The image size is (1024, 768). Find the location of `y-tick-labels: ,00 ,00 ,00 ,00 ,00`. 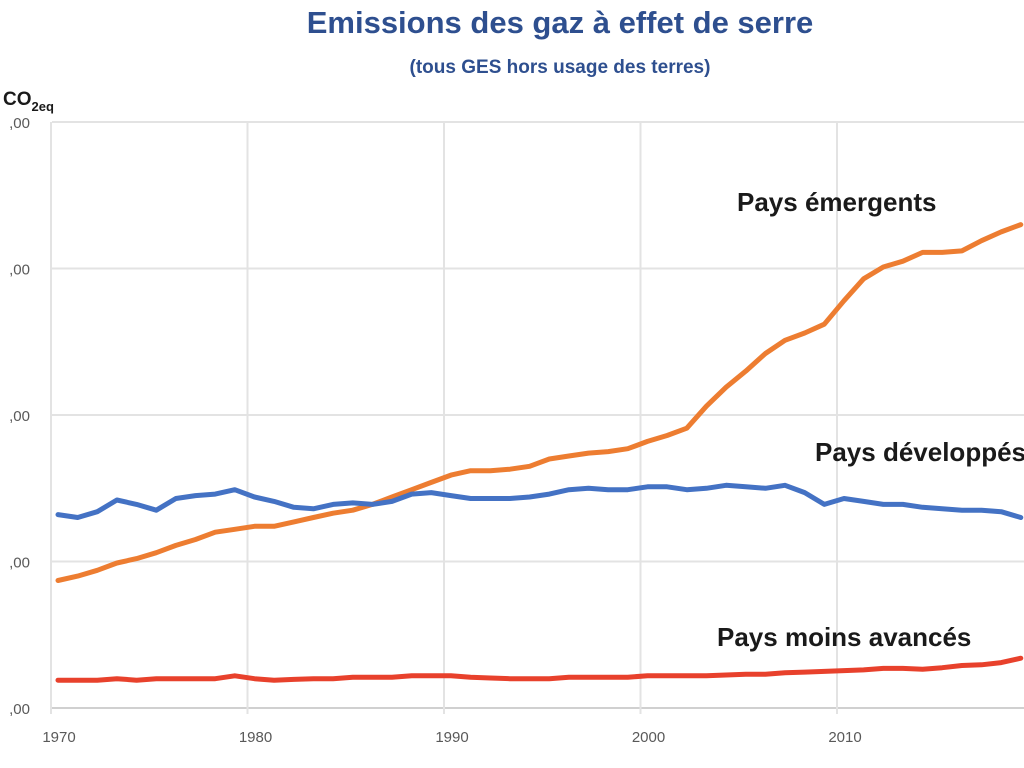

y-tick-labels: ,00 ,00 ,00 ,00 ,00 is located at coordinates (19, 416).